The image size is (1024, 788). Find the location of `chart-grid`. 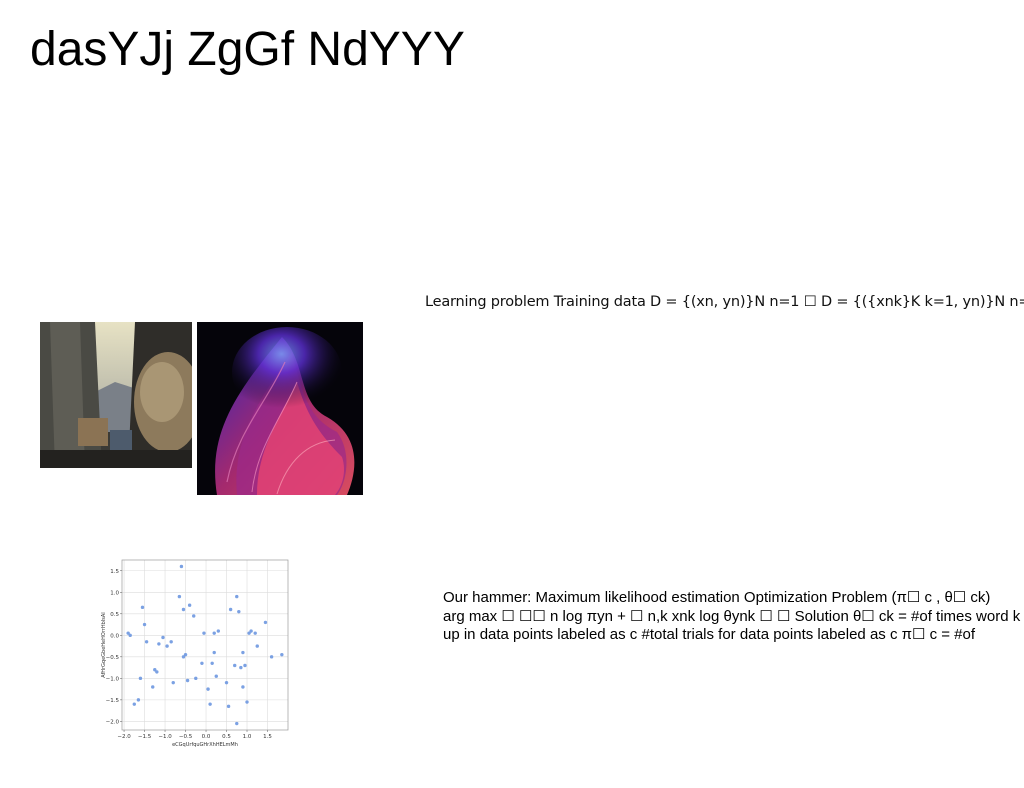

chart-grid is located at coordinates (205, 645).